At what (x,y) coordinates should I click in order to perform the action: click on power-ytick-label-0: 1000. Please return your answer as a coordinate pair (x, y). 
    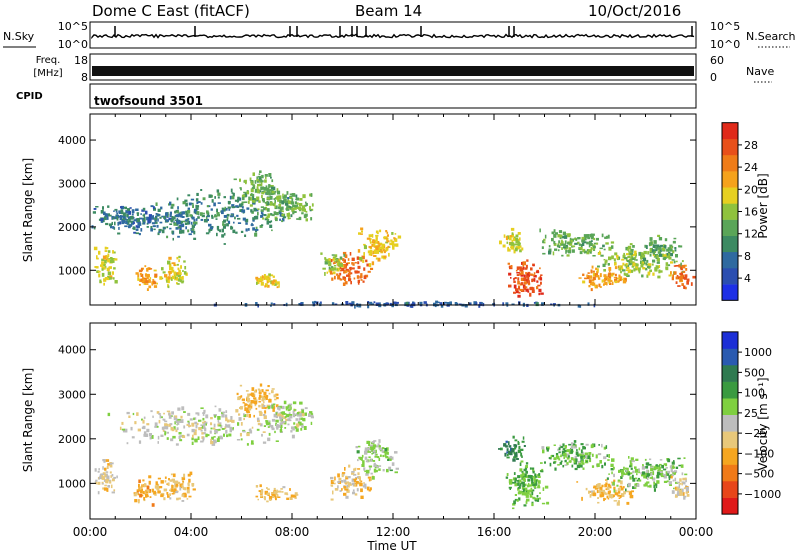
    Looking at the image, I should click on (72, 270).